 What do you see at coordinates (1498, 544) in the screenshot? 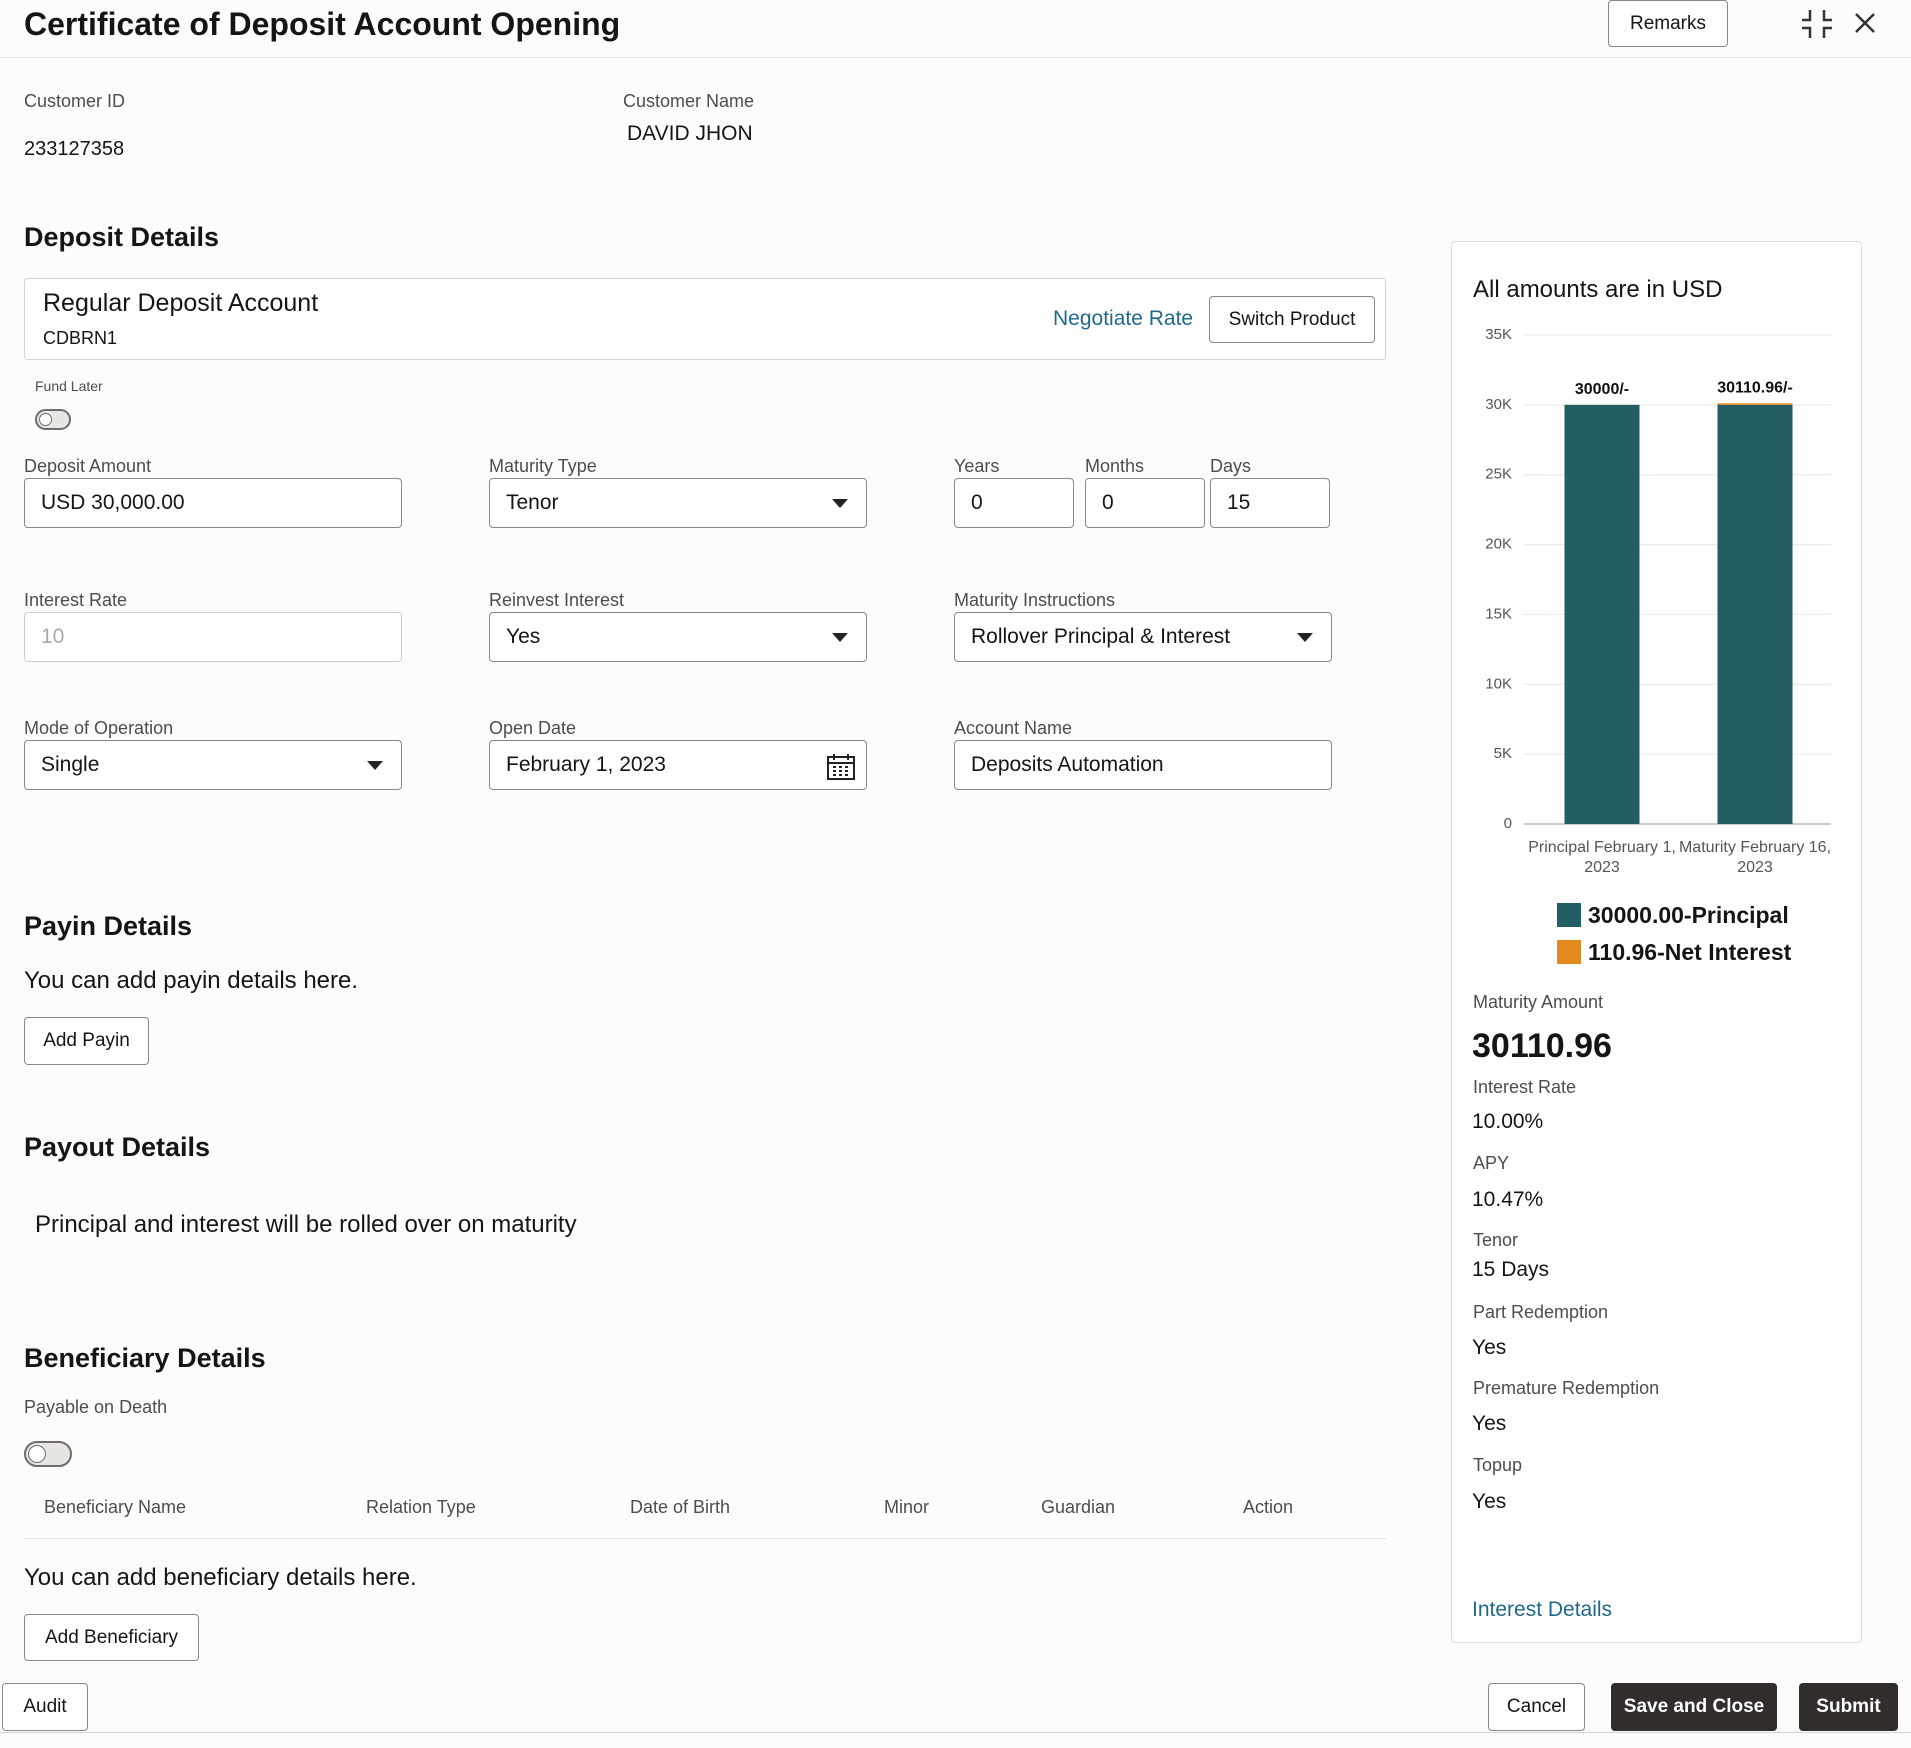
I see `y-tick-label: 20K` at bounding box center [1498, 544].